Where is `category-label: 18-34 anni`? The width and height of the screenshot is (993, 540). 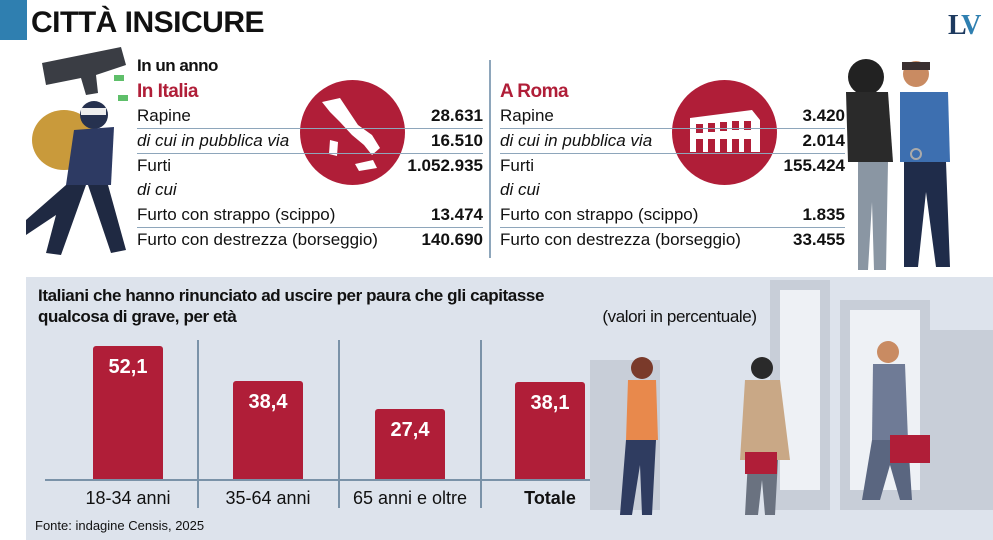 category-label: 18-34 anni is located at coordinates (128, 498).